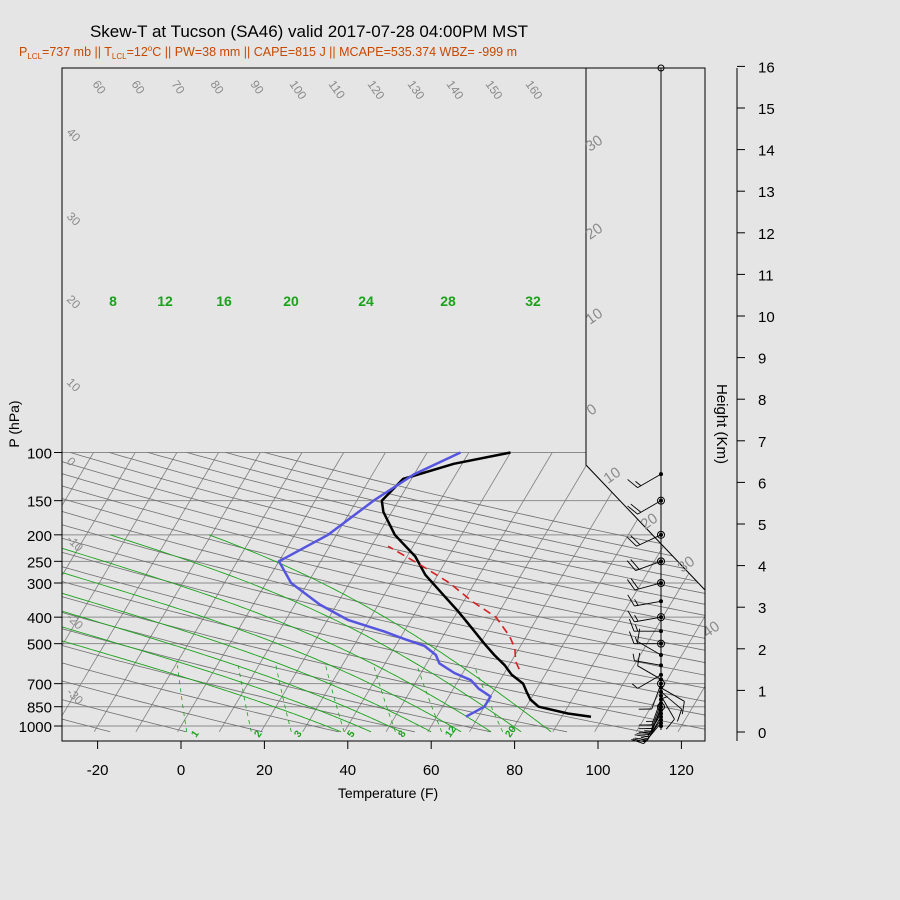 The image size is (900, 900). Describe the element at coordinates (533, 301) in the screenshot. I see `moist-adiabat-label: 32` at that location.